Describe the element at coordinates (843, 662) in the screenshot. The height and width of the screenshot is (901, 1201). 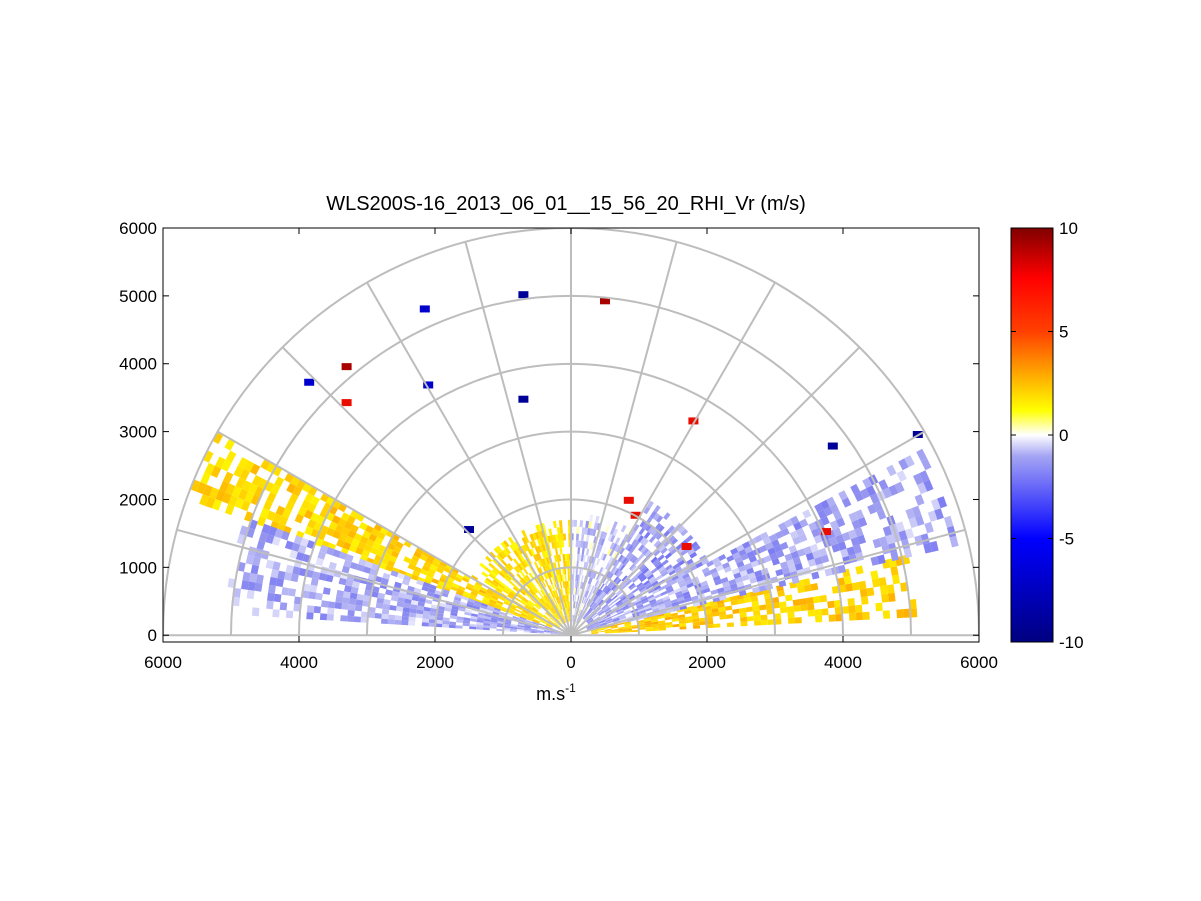
I see `x-tick-label: 4000` at that location.